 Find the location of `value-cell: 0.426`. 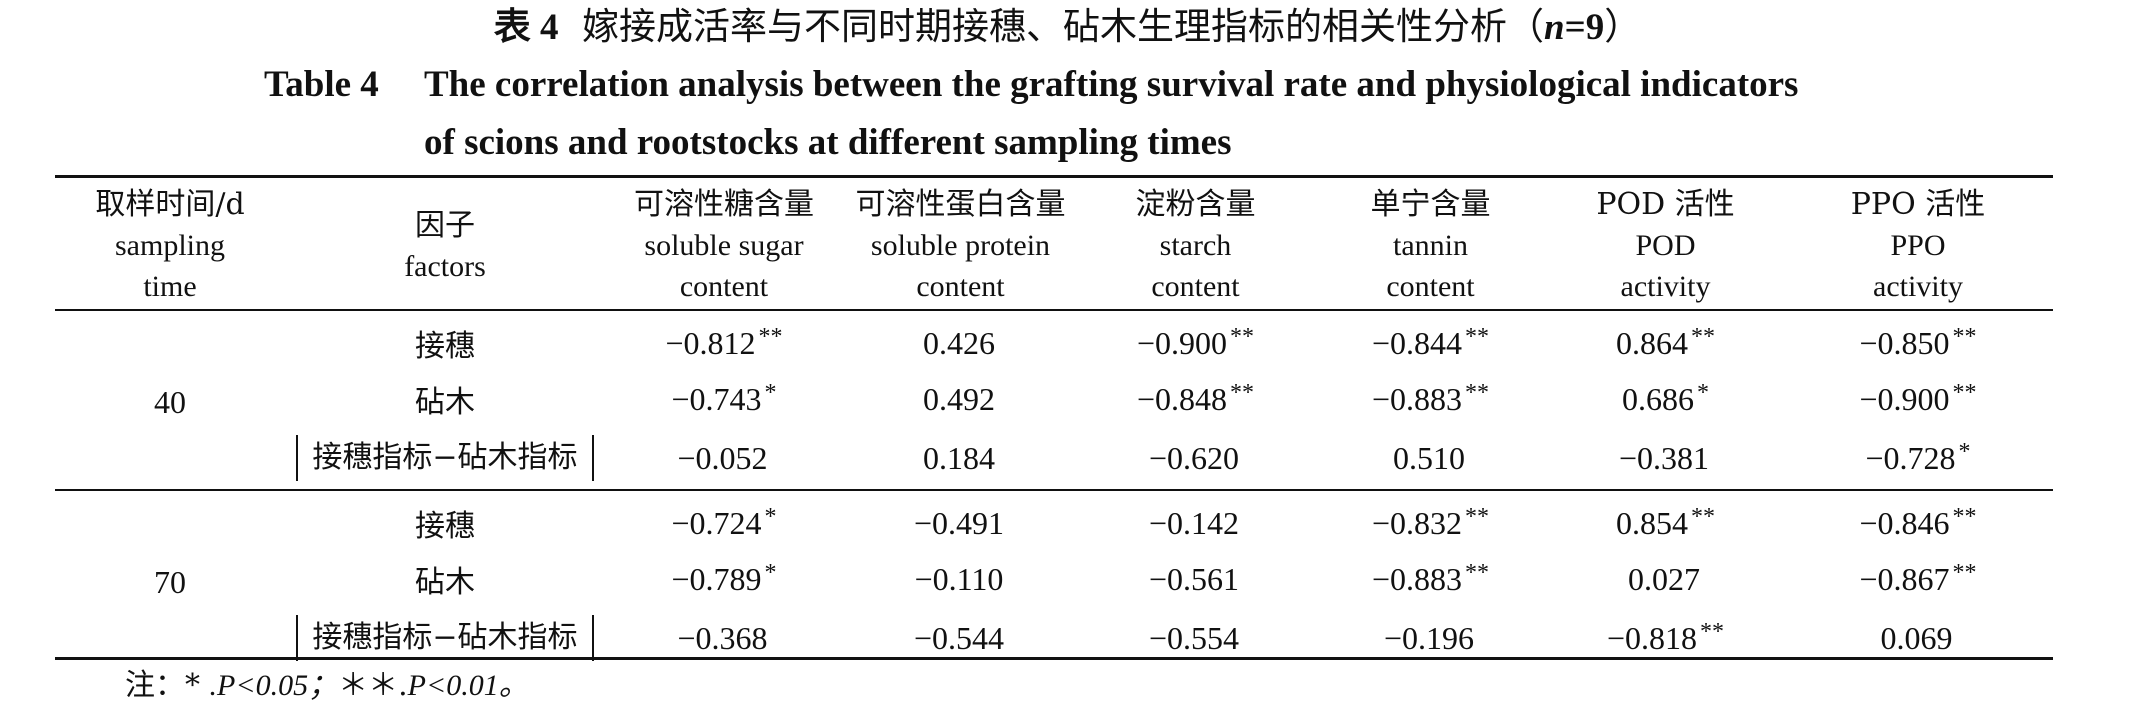

value-cell: 0.426 is located at coordinates (960, 341).